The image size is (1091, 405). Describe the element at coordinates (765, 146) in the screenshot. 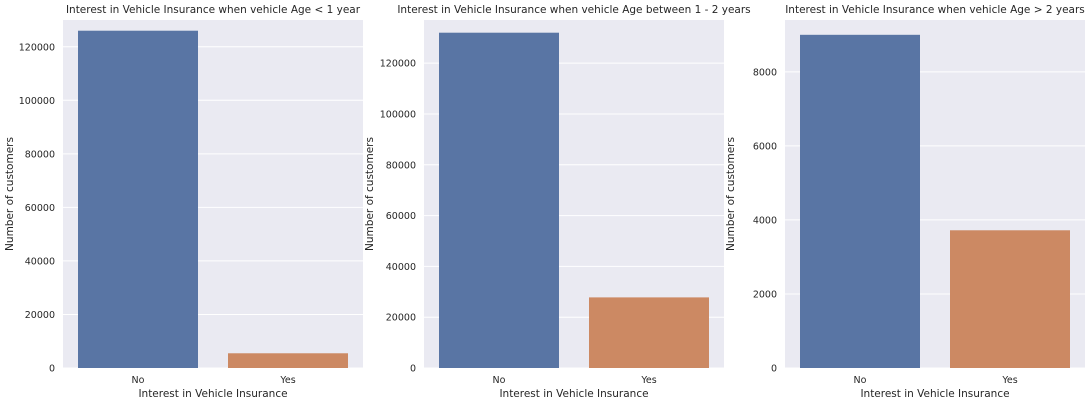

I see `y-tick-label: 6000` at that location.